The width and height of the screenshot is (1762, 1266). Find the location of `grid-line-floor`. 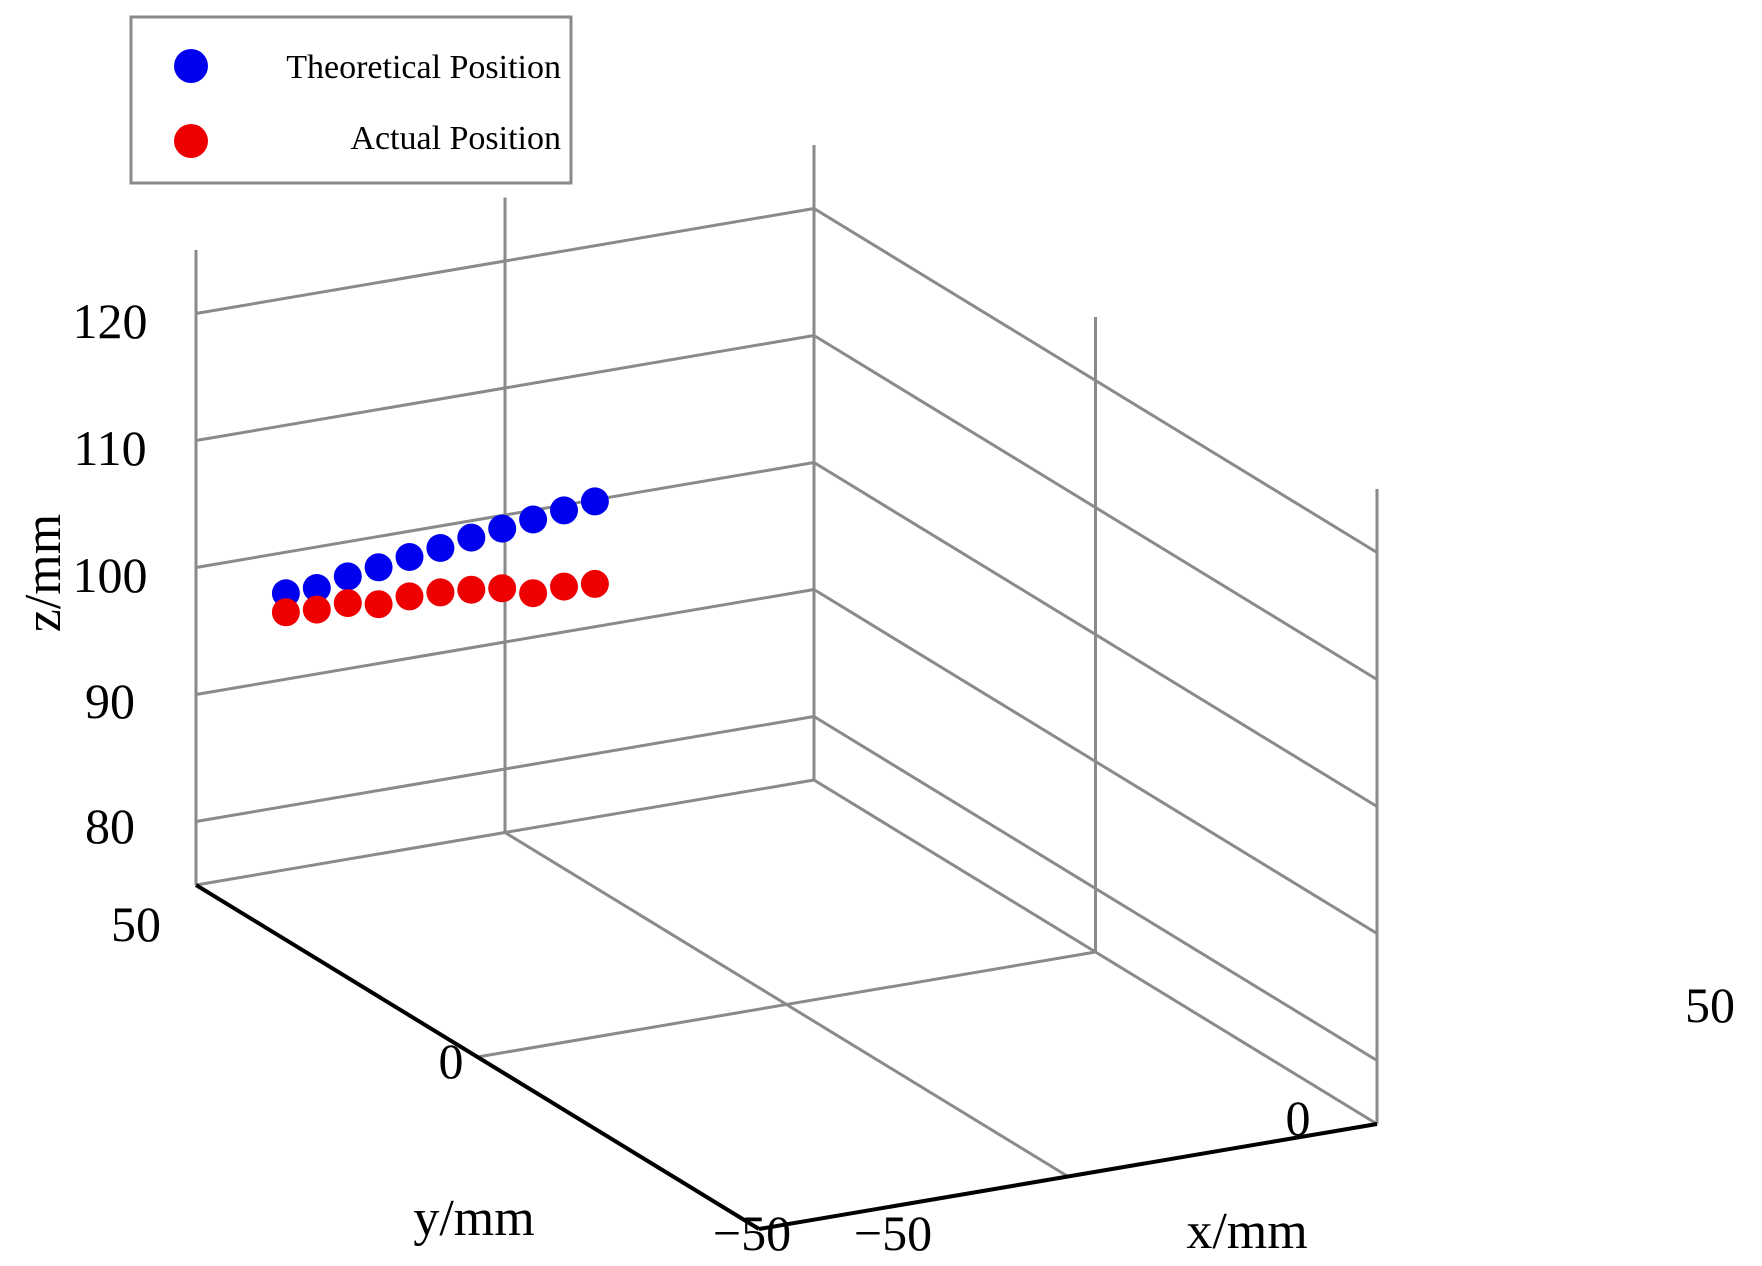

grid-line-floor is located at coordinates (786, 1004).